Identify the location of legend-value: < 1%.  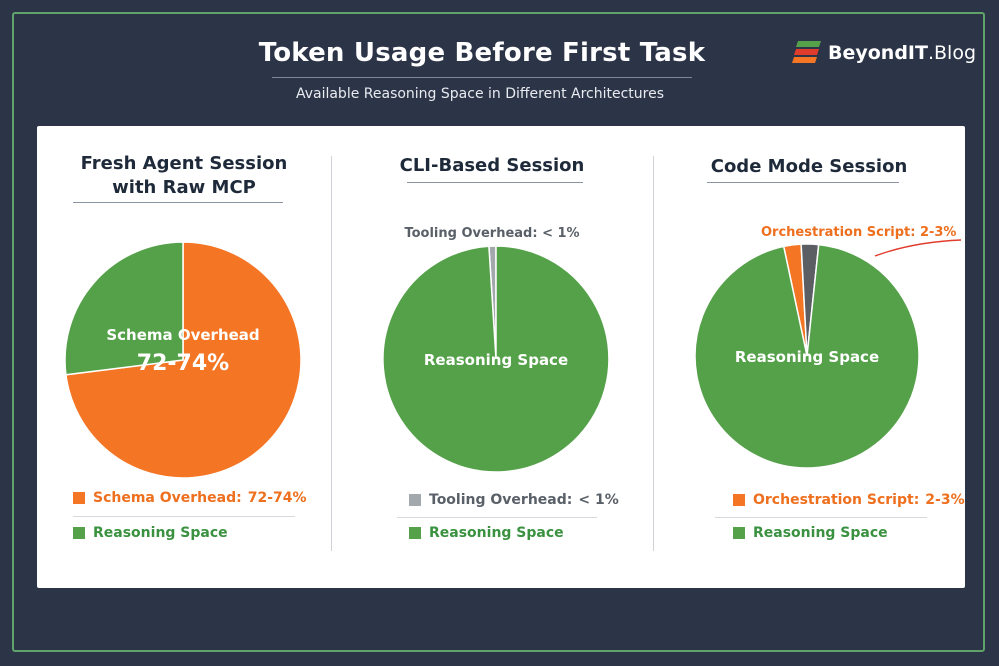
(598, 500).